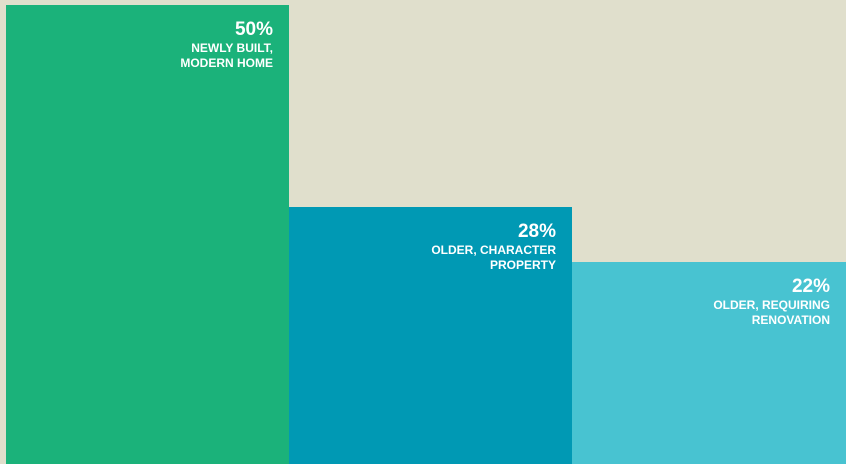 This screenshot has height=464, width=846. What do you see at coordinates (493, 257) in the screenshot?
I see `category-label: OLDER, CHARACTER PROPERTY` at bounding box center [493, 257].